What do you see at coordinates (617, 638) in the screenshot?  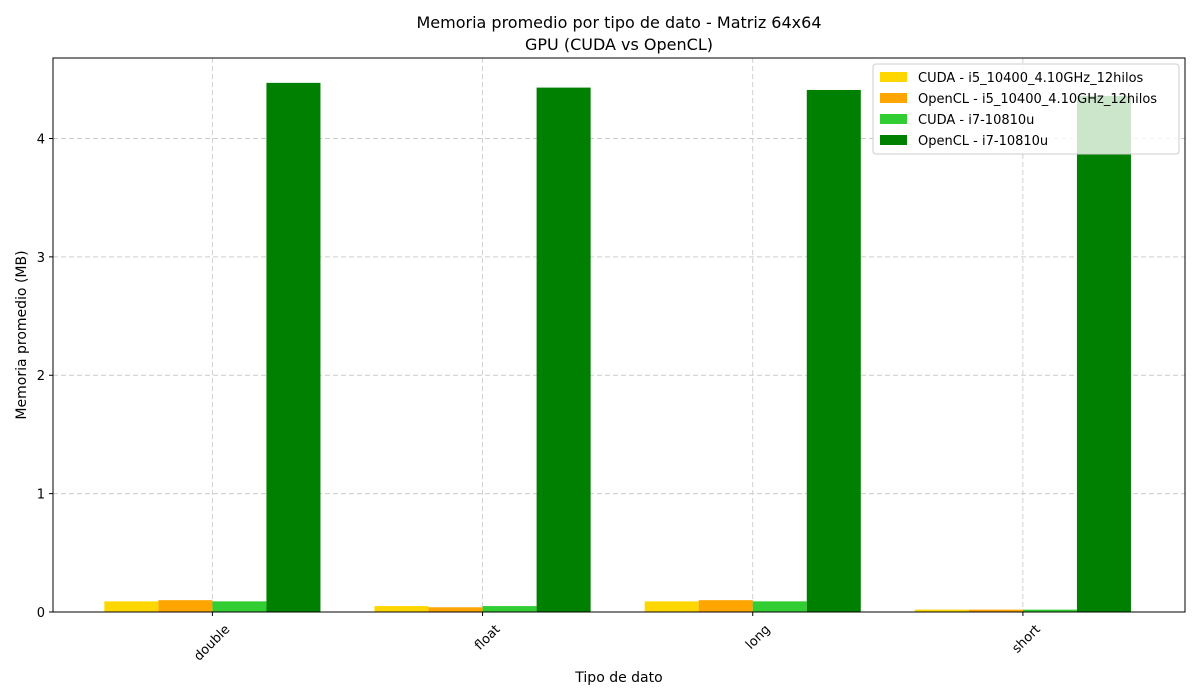 I see `x-axis: double float long short` at bounding box center [617, 638].